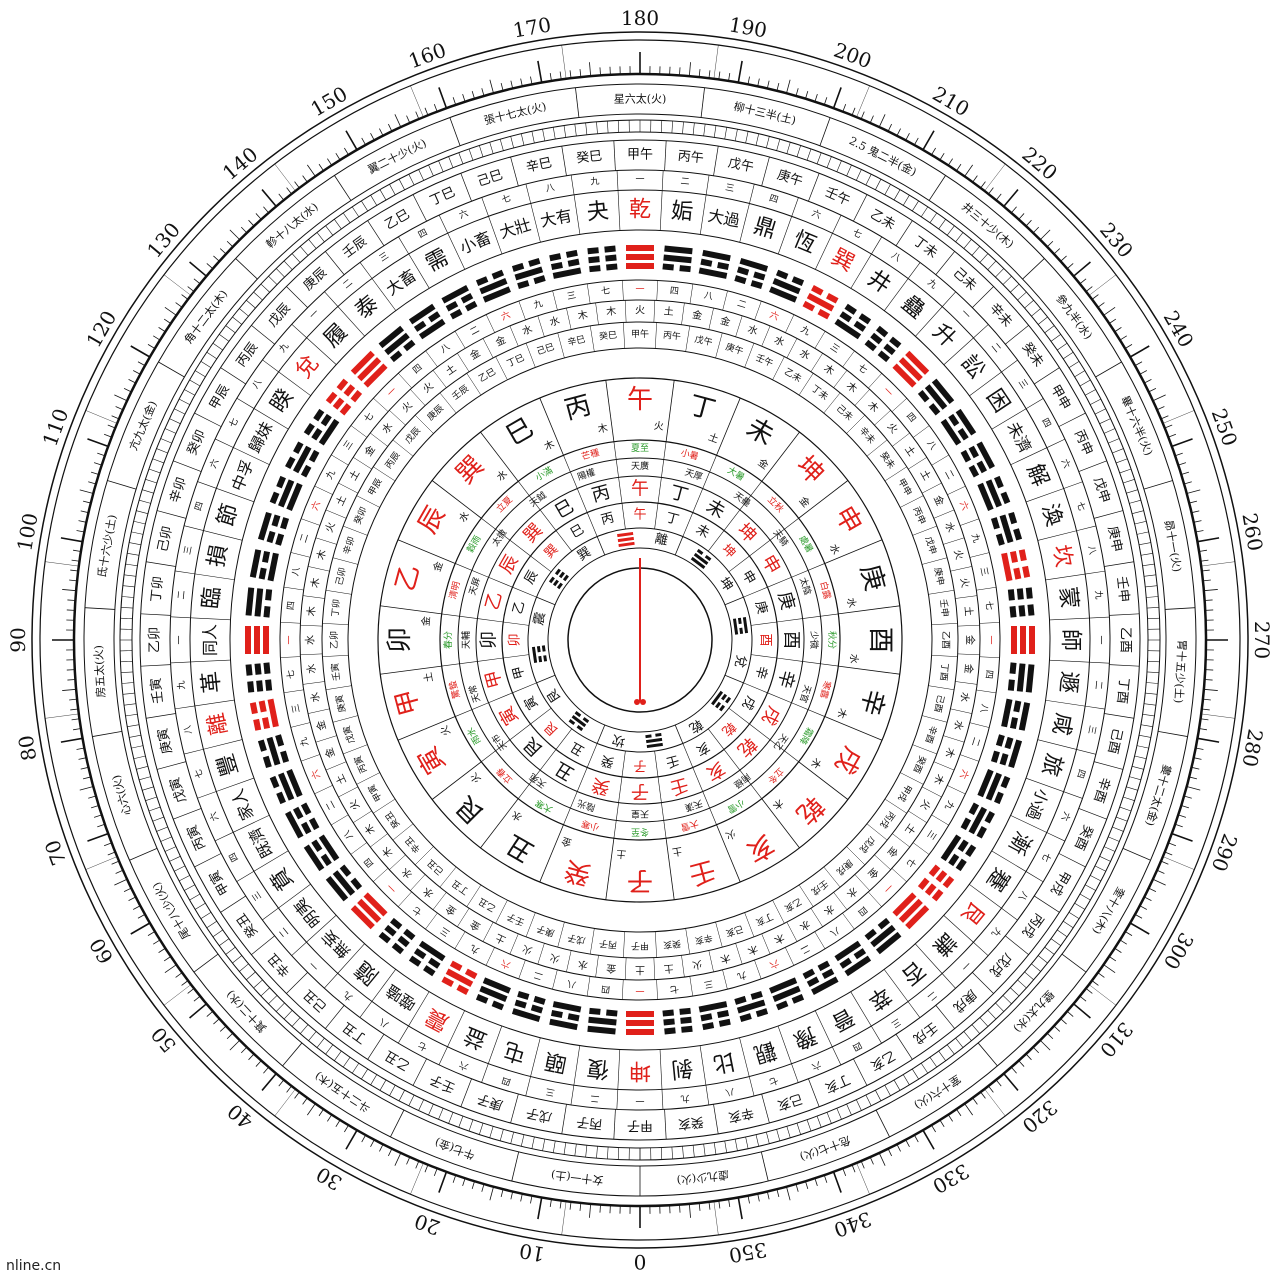 The height and width of the screenshot is (1280, 1280). I want to click on degree-label: 270, so click(1262, 640).